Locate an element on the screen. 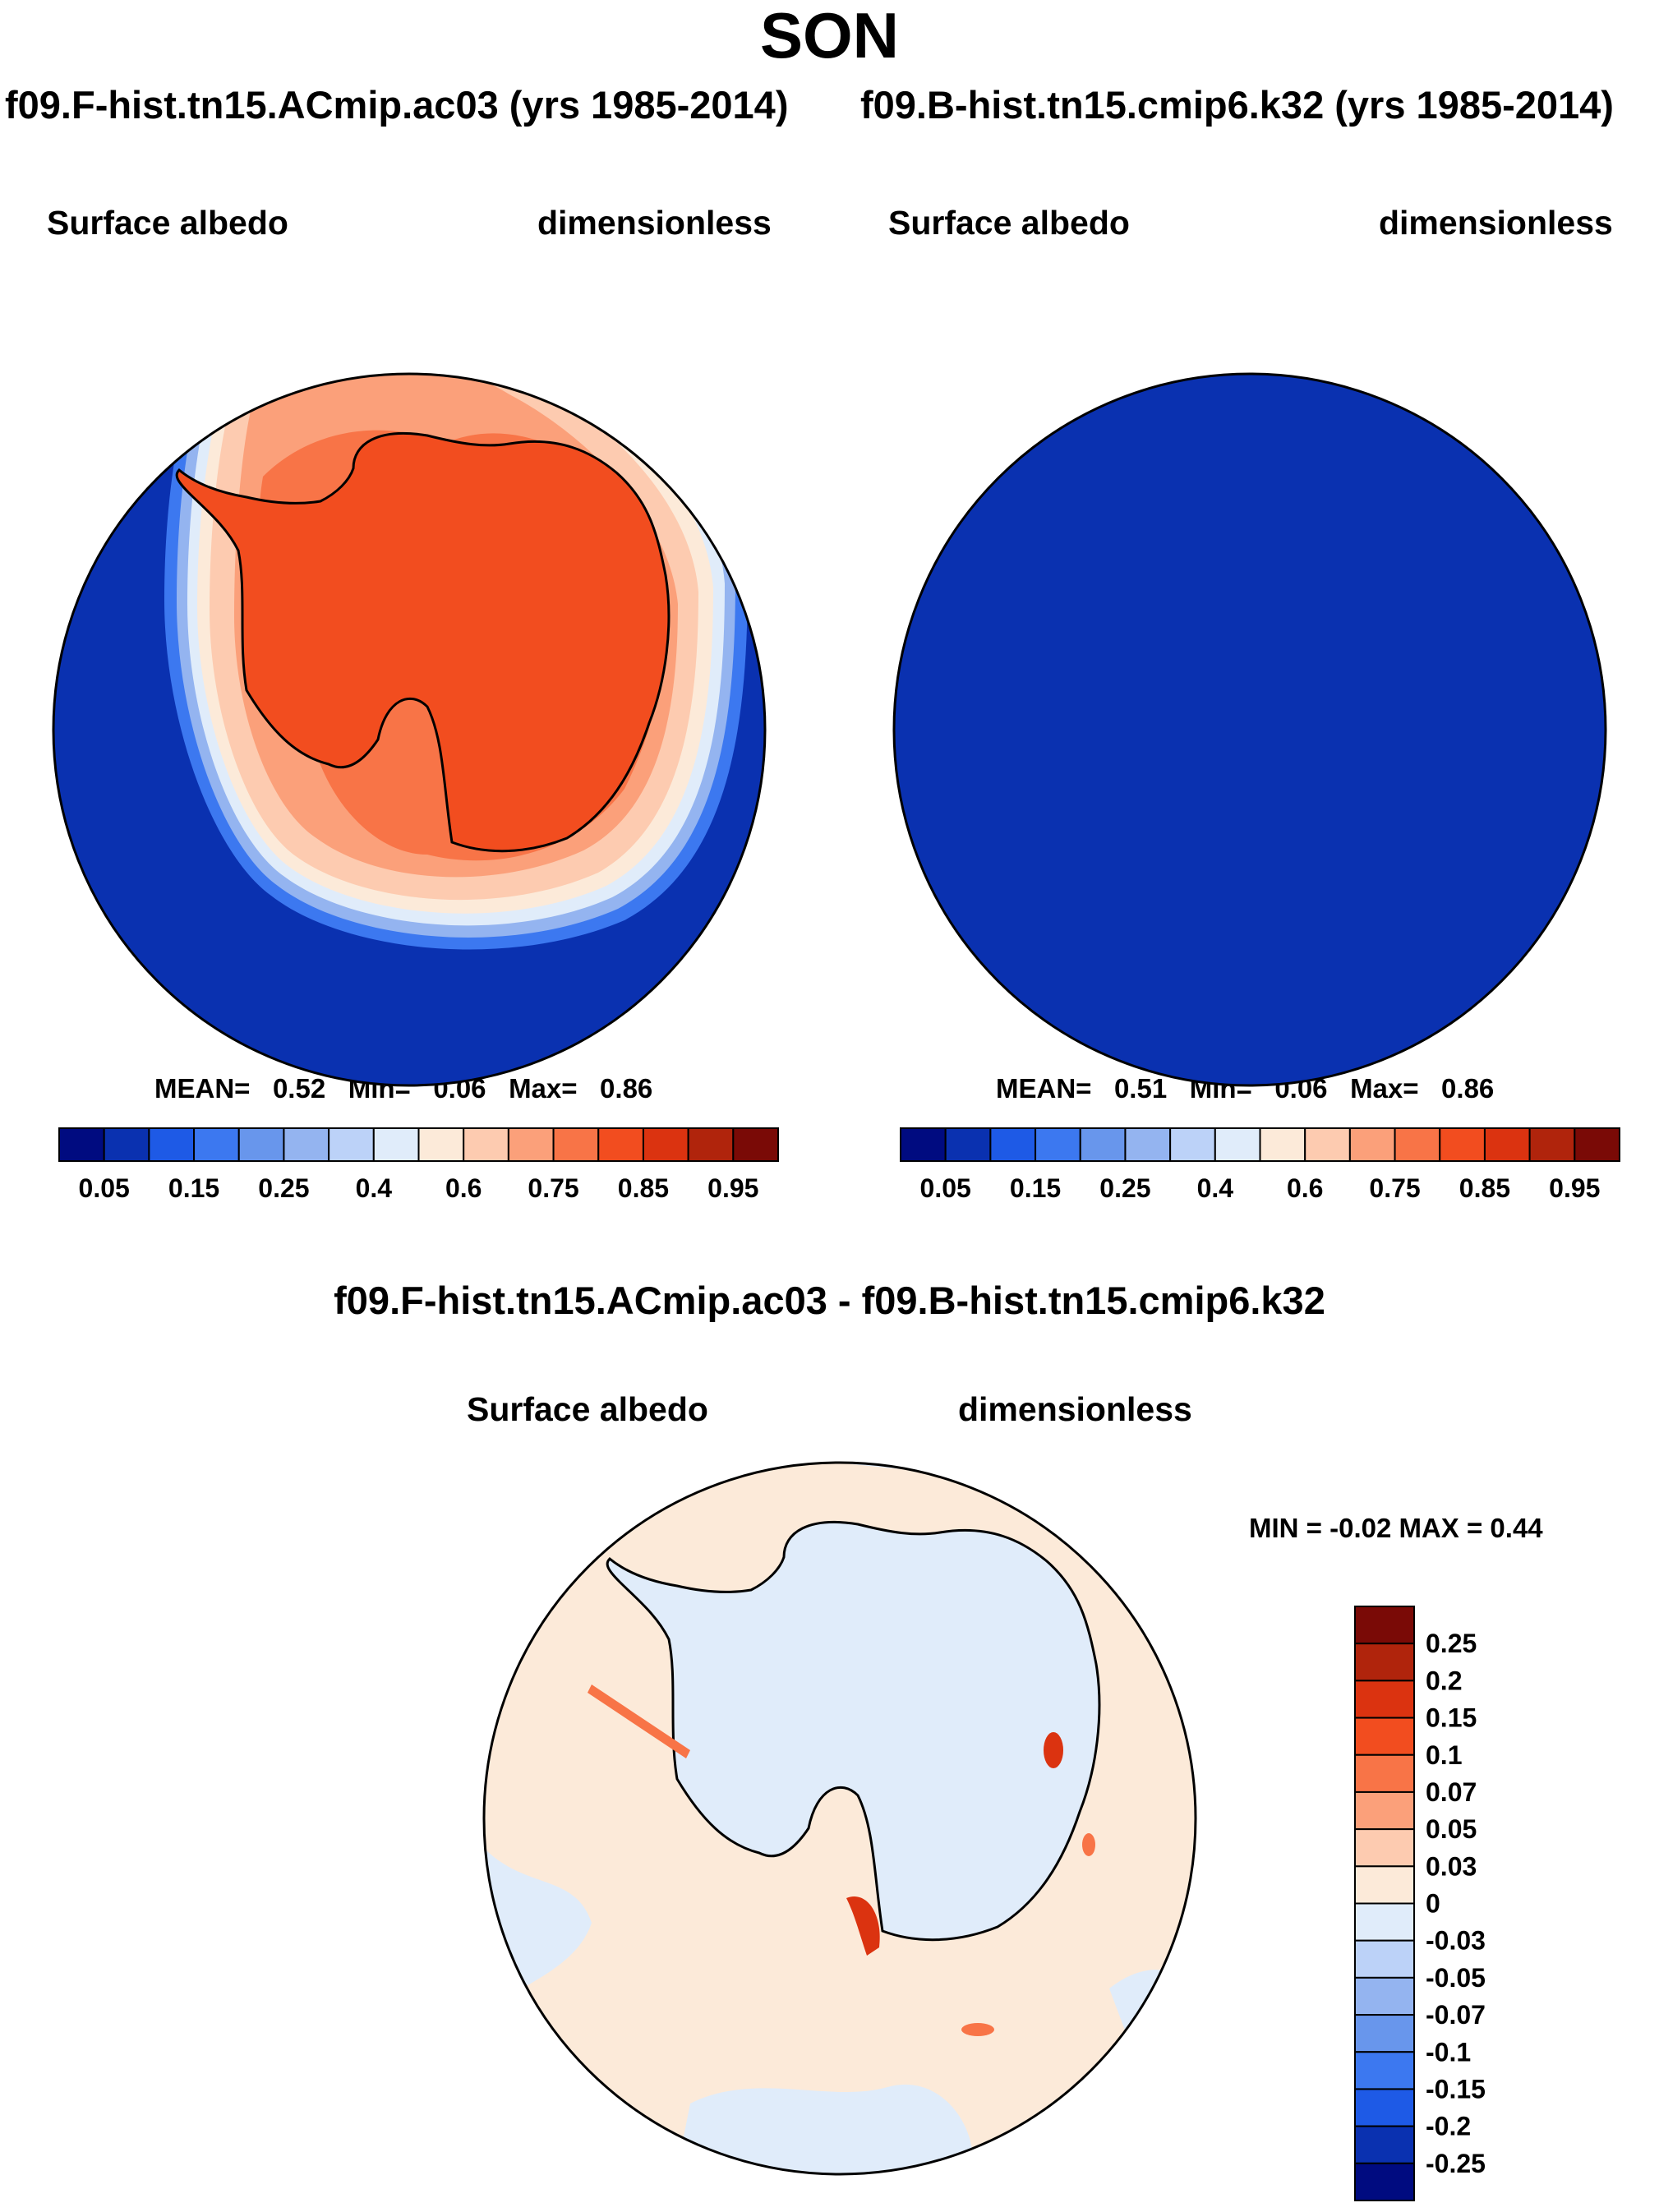 This screenshot has height=2212, width=1659. left-colorbar: 0.05 0.15 0.25 0.4 0.6 0.75 0.85 0.95 is located at coordinates (418, 1165).